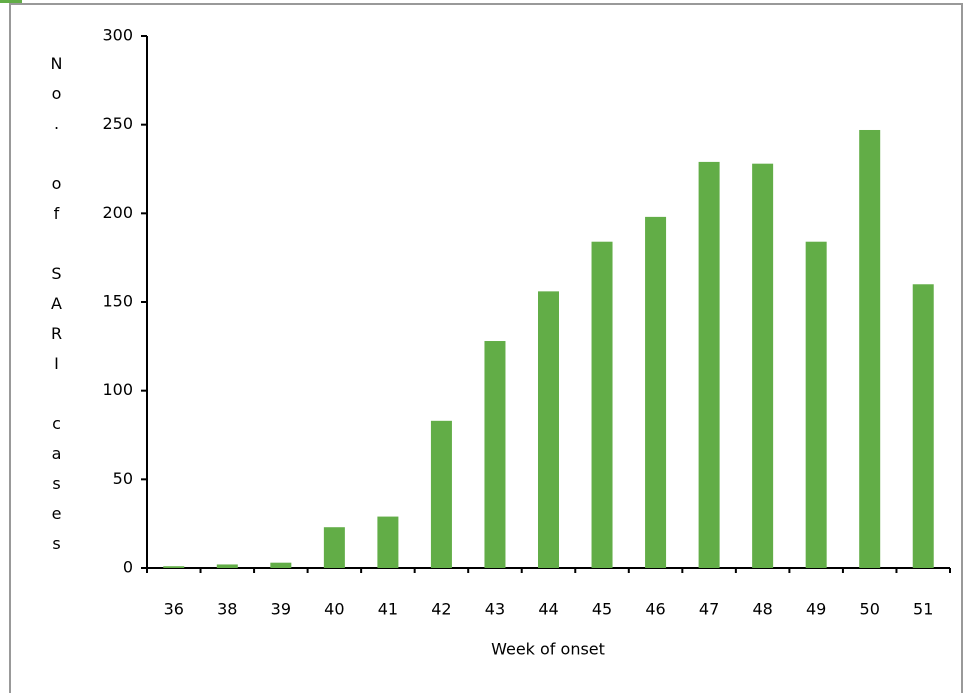 Image resolution: width=973 pixels, height=693 pixels. Describe the element at coordinates (117, 35) in the screenshot. I see `y-tick-label: 300` at that location.